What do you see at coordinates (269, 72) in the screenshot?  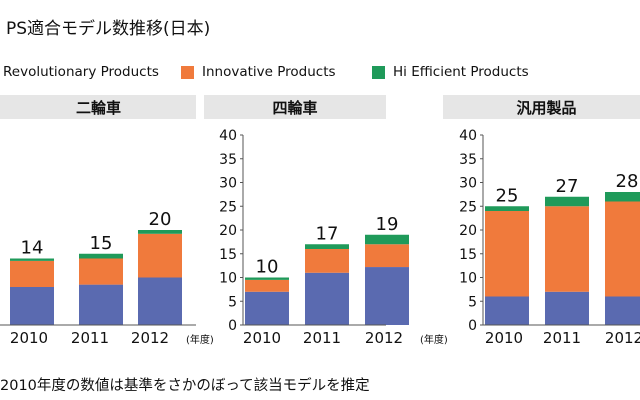 I see `legend-label-innovative: Innovative Products` at bounding box center [269, 72].